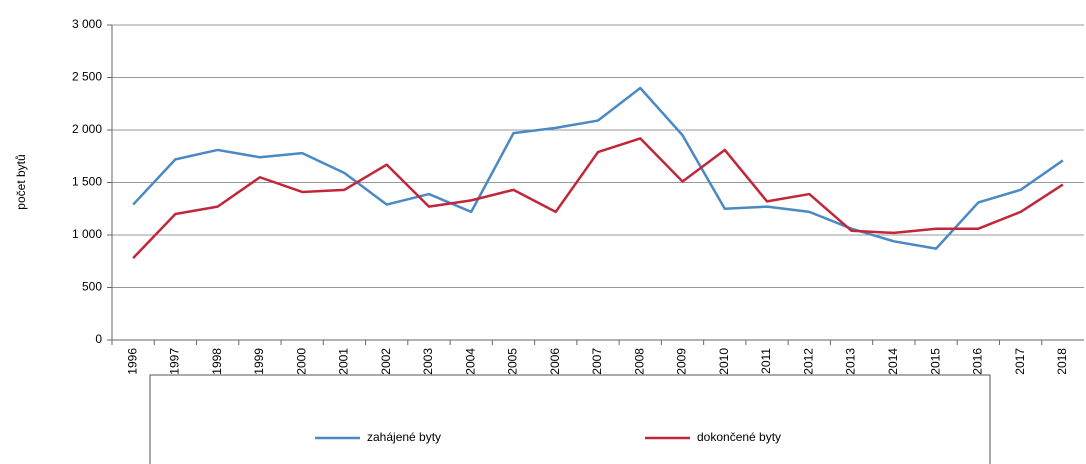  Describe the element at coordinates (639, 361) in the screenshot. I see `x-tick-label: 2008` at that location.